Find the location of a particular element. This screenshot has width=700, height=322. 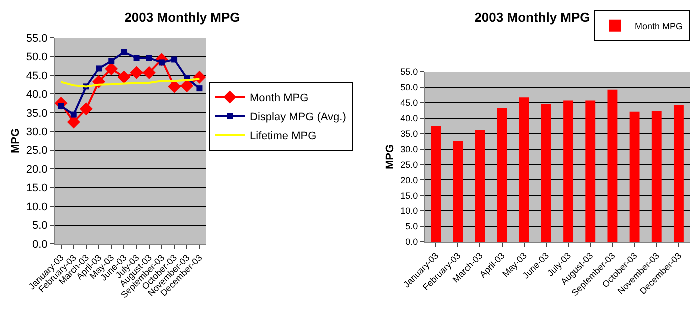

legend-label: Lifetime MPG is located at coordinates (283, 136).